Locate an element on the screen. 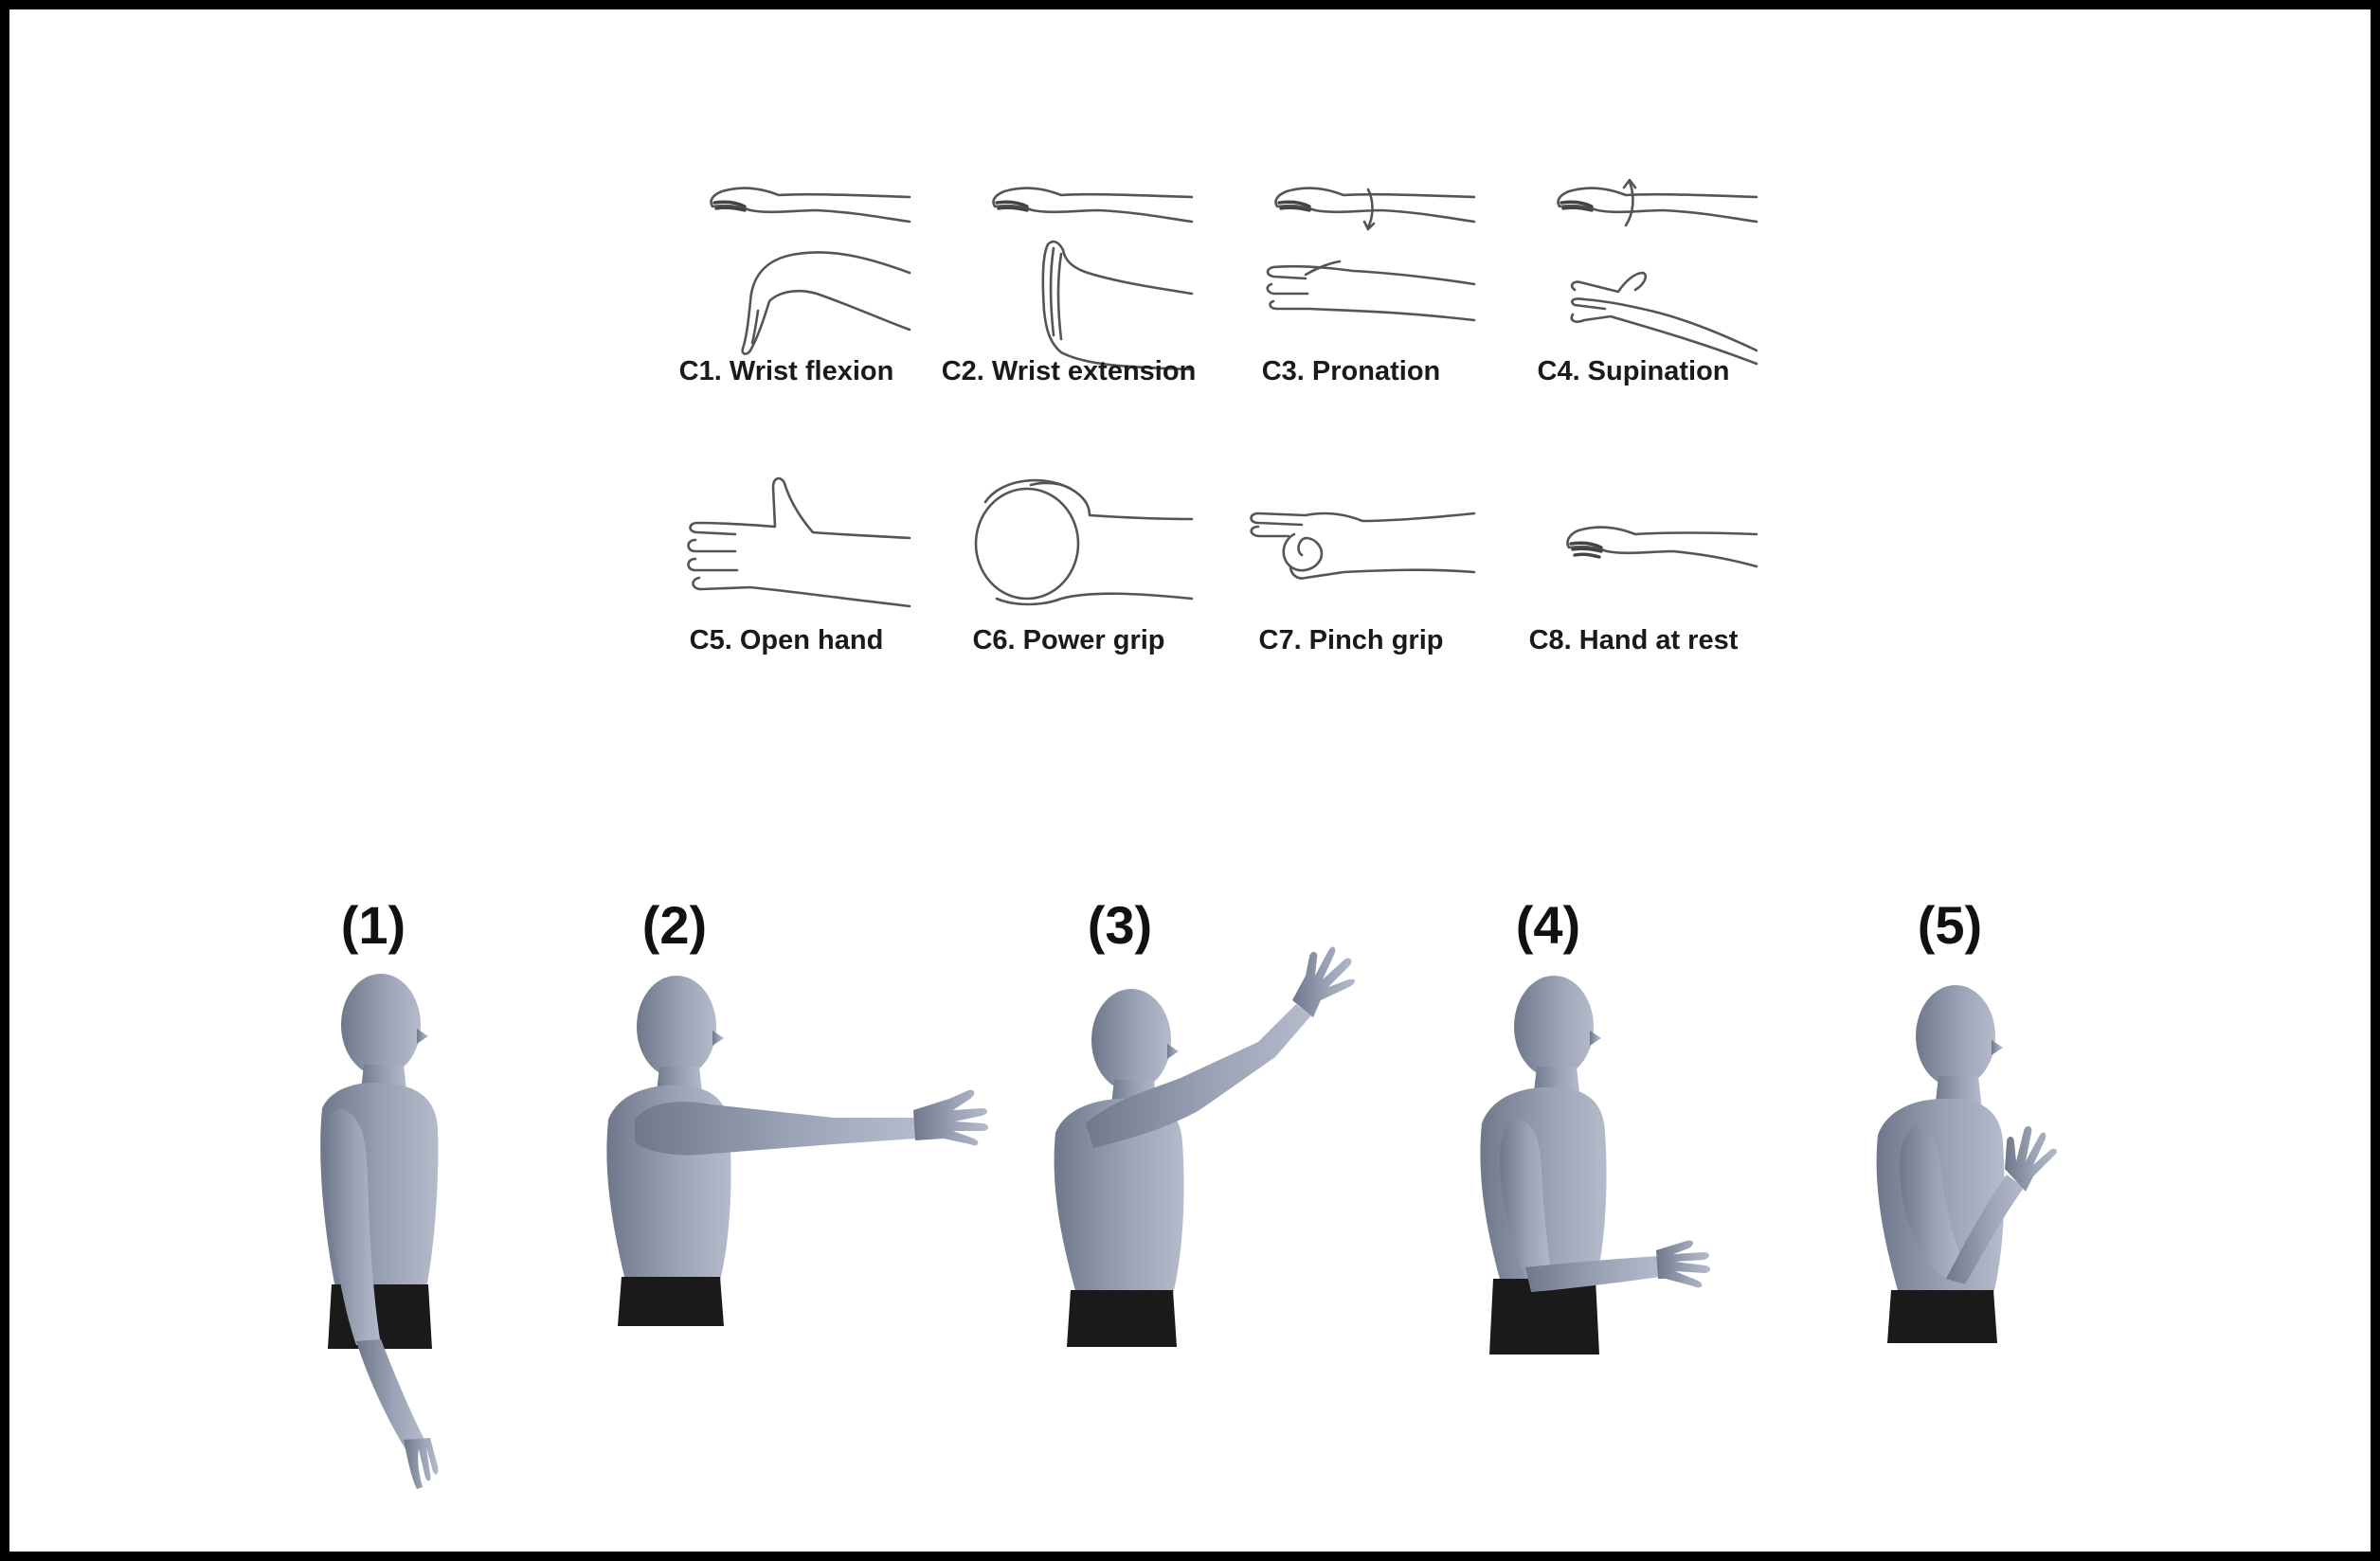  gesture-c6: C6. Power grip is located at coordinates (1069, 567).